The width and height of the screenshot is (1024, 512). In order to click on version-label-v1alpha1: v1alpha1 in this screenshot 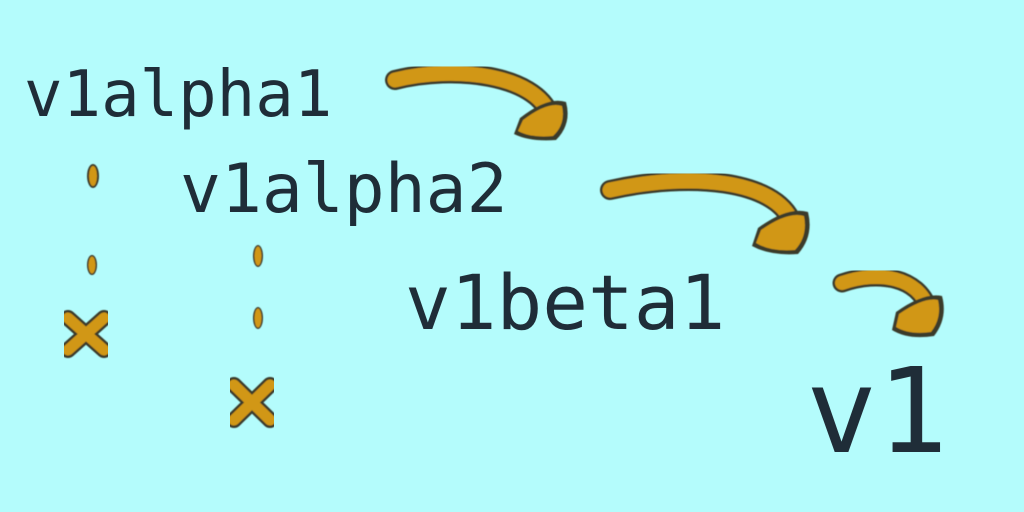, I will do `click(178, 95)`.